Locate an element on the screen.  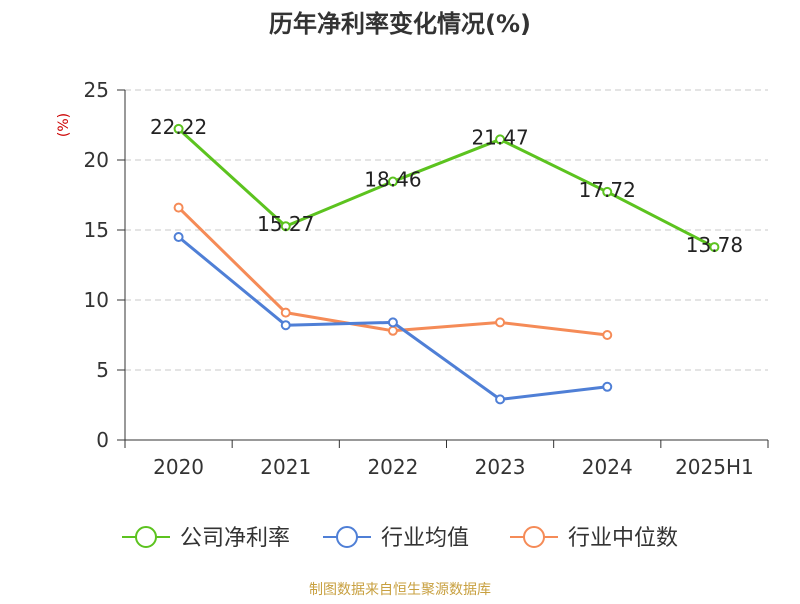
data-label: 17.72 is located at coordinates (607, 190).